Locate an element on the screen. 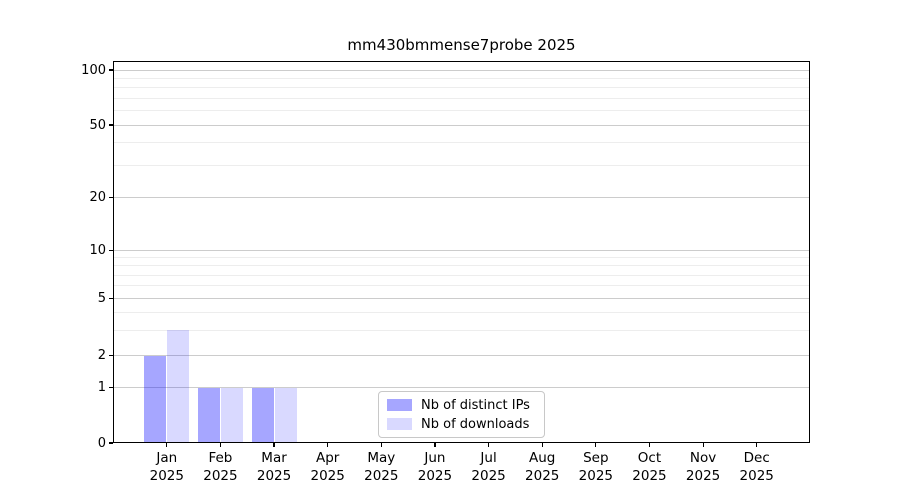  y-tick-label: 2 is located at coordinates (101, 355).